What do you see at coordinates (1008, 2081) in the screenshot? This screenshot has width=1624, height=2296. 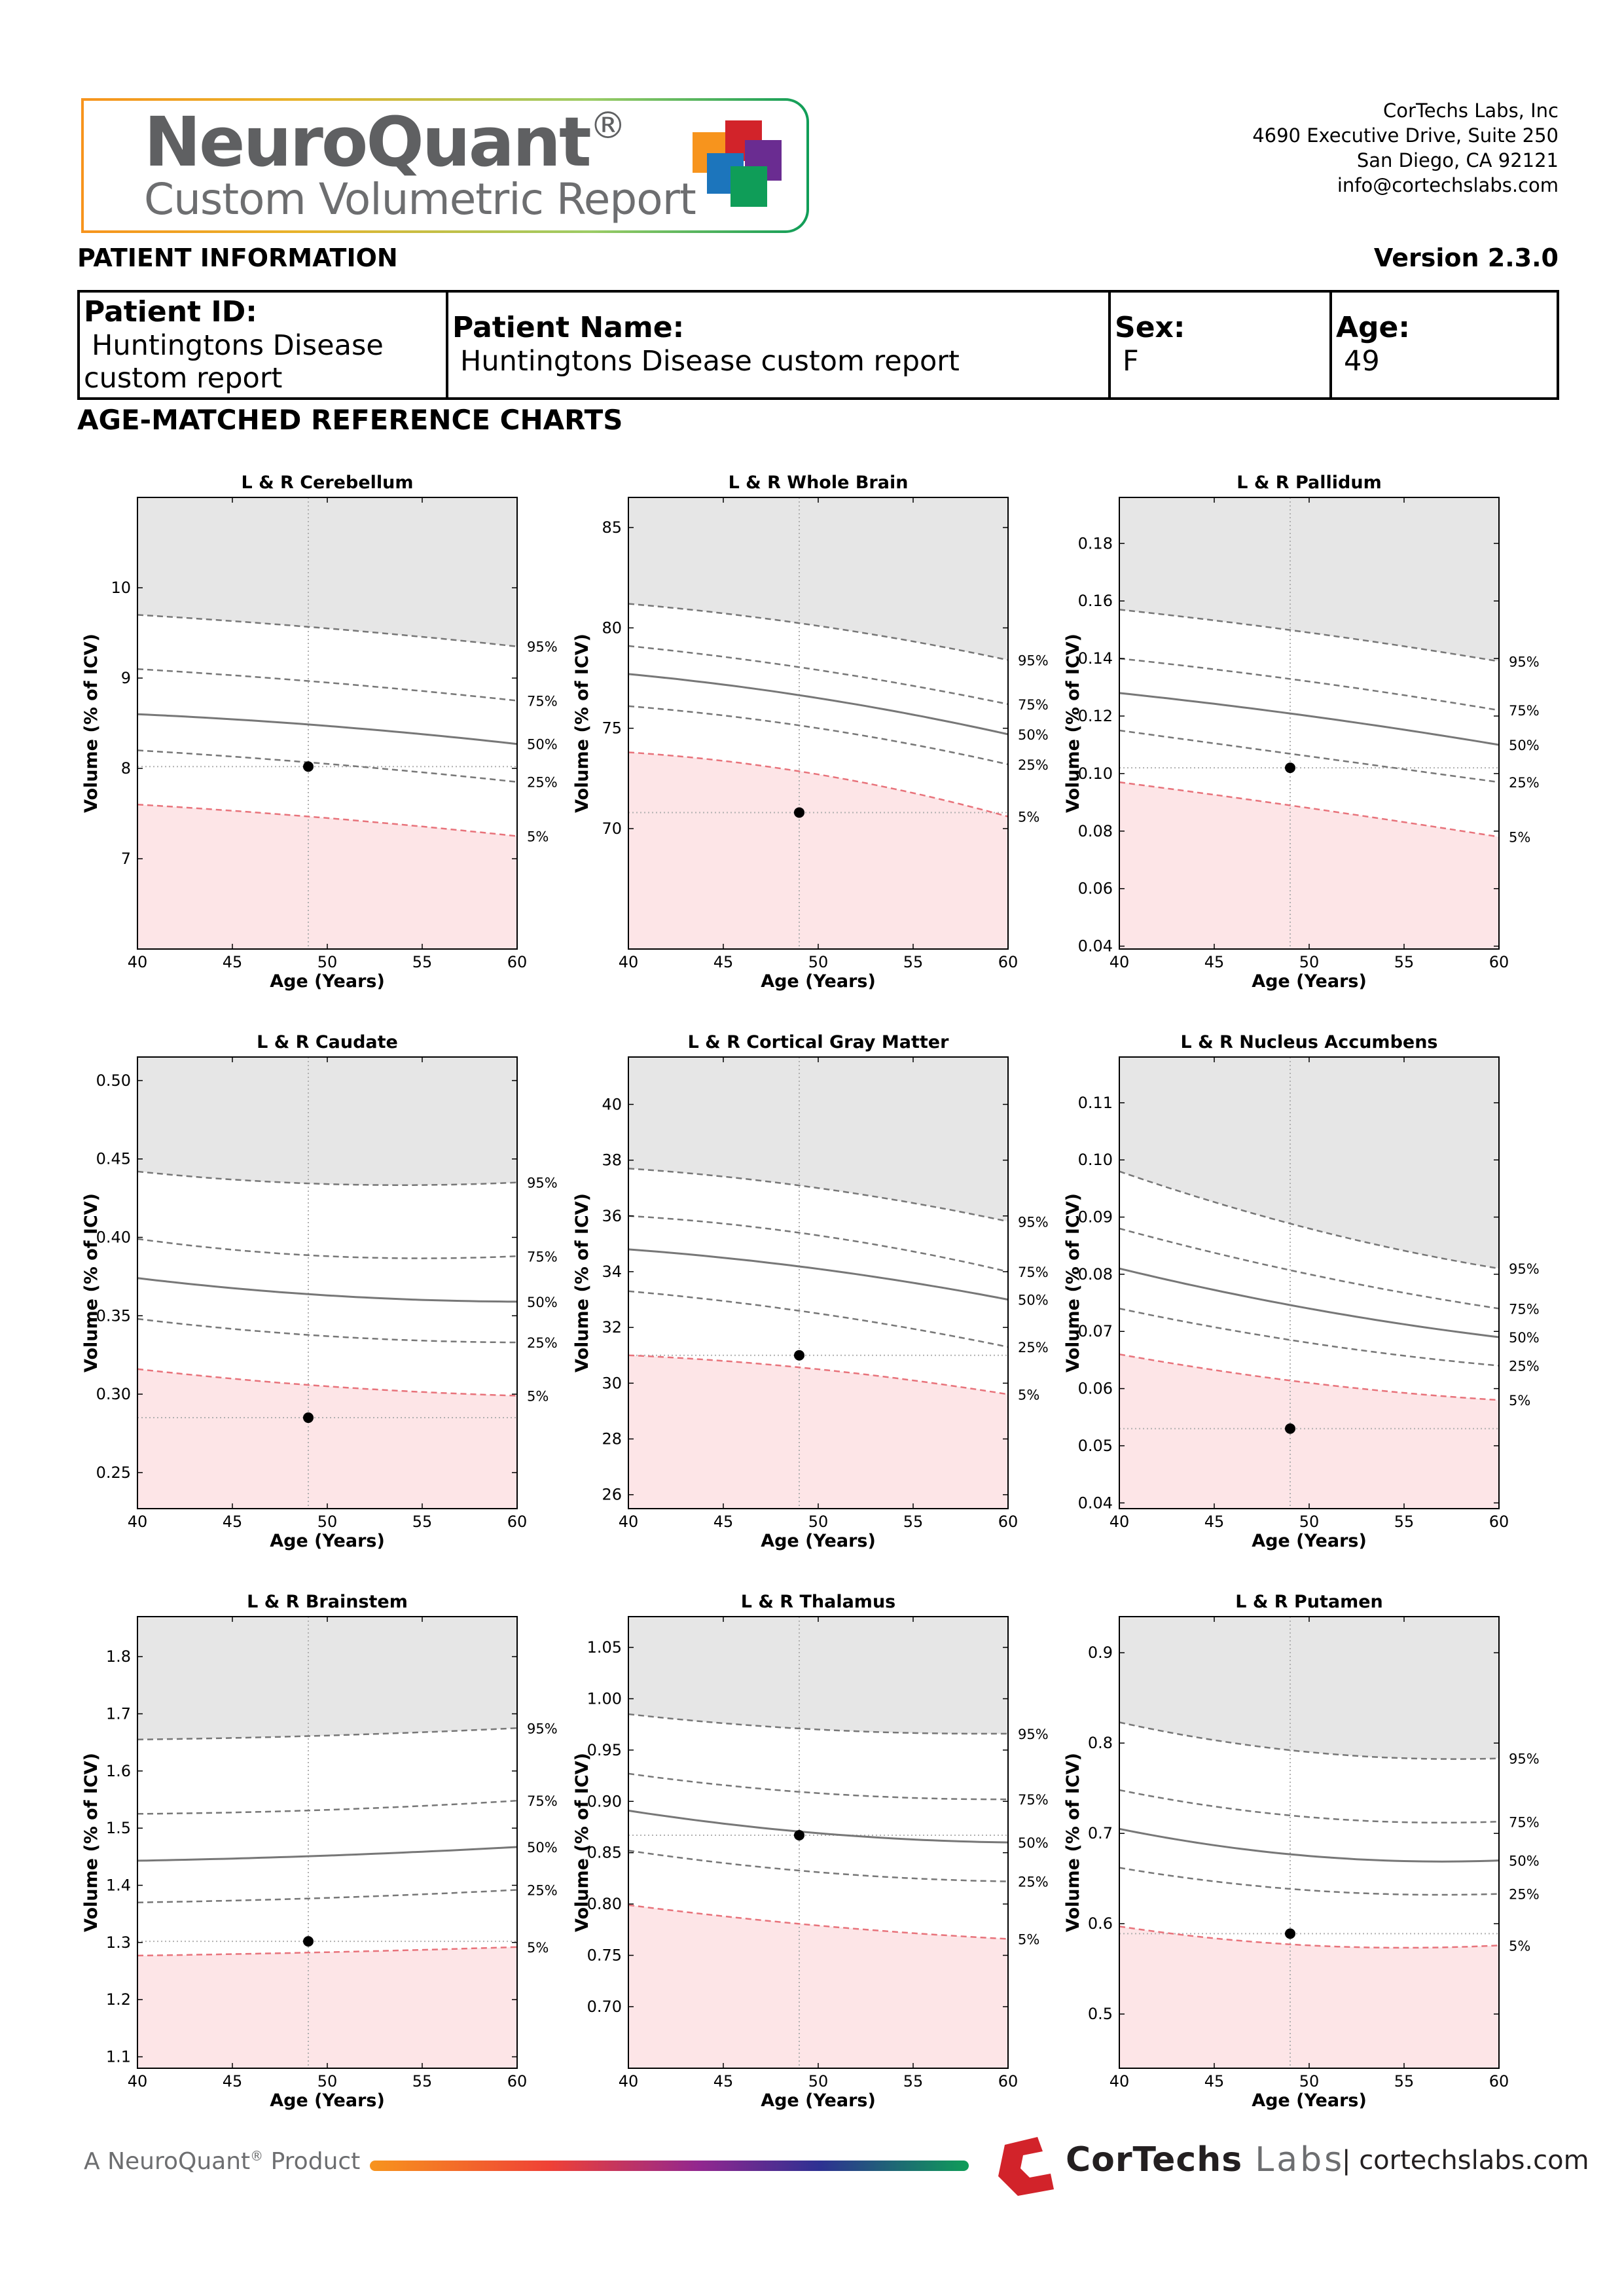 I see `x-tick-label: 60` at bounding box center [1008, 2081].